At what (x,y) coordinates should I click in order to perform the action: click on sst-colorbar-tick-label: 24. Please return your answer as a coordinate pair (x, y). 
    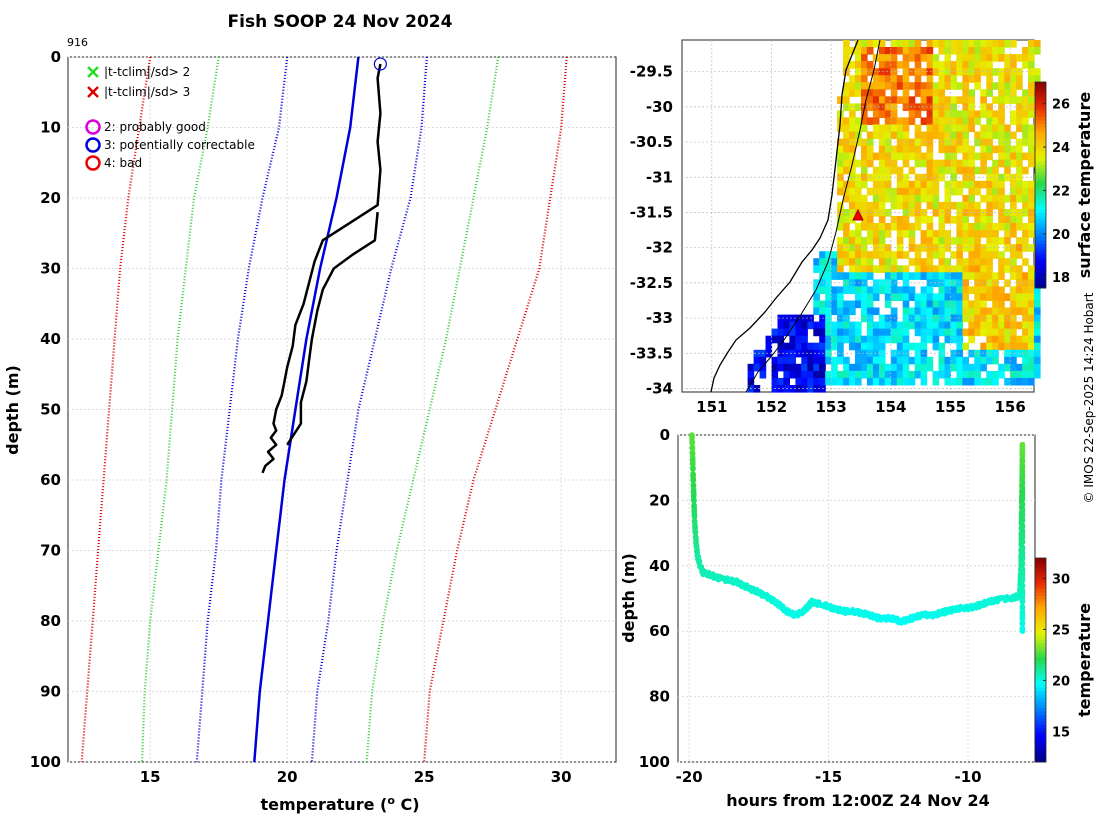
    Looking at the image, I should click on (1061, 148).